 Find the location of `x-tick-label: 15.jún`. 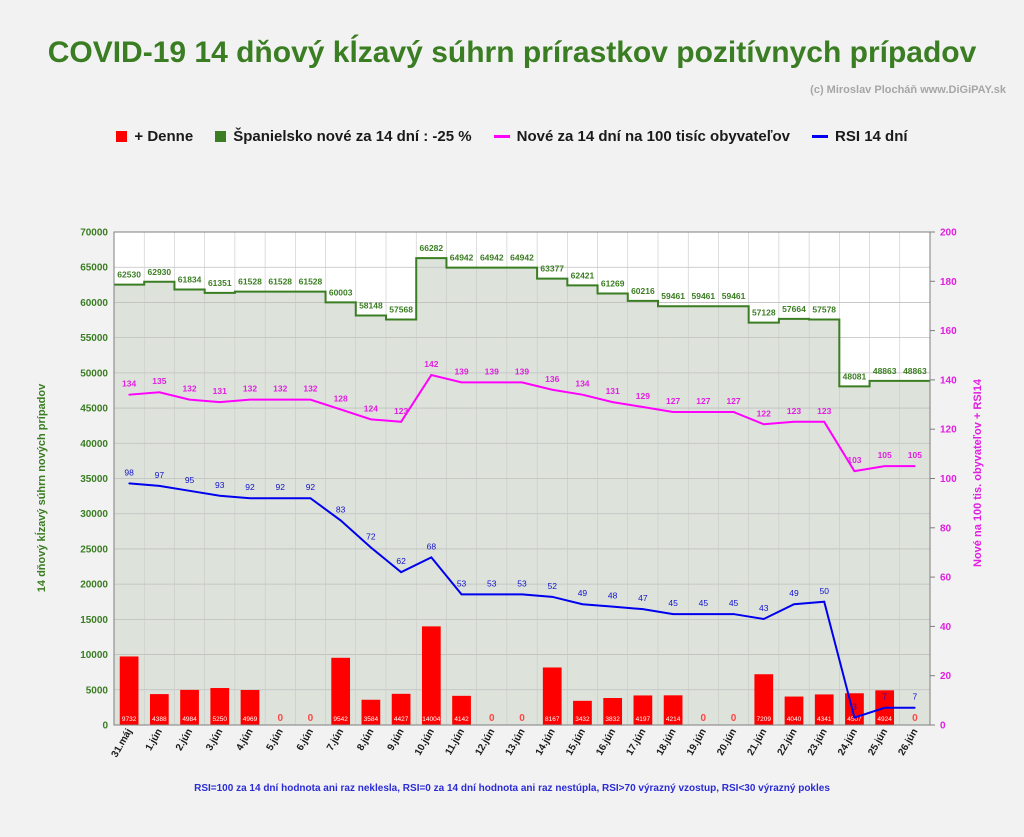

x-tick-label: 15.jún is located at coordinates (576, 742).